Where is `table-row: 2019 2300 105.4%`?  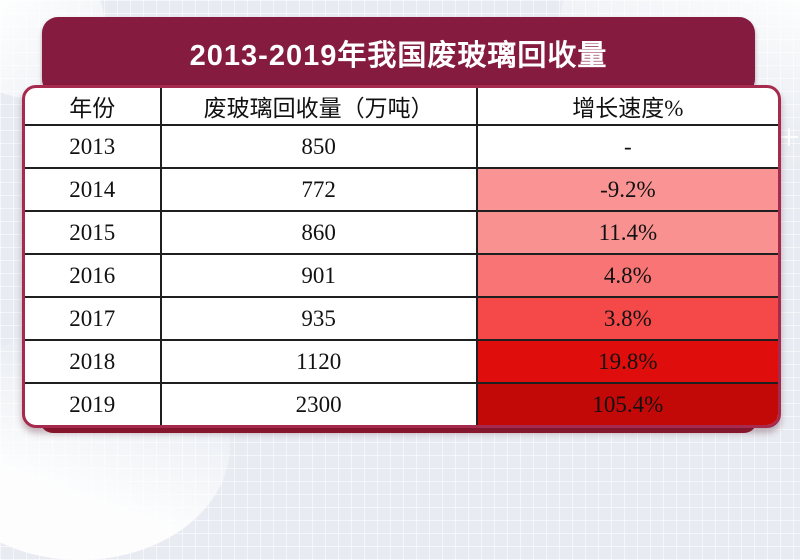 table-row: 2019 2300 105.4% is located at coordinates (401, 403).